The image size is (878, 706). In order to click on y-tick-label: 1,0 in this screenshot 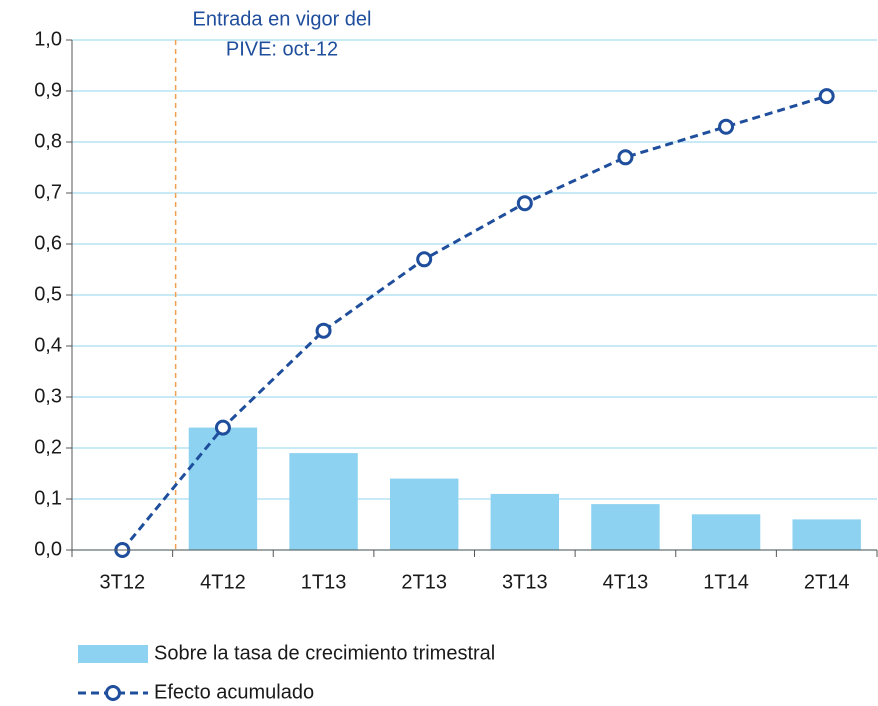, I will do `click(48, 39)`.